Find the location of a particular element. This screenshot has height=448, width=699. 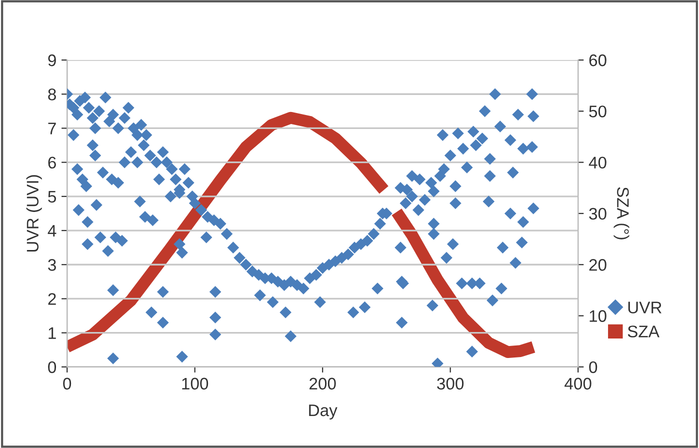

x-tick-label: 100 is located at coordinates (195, 384).